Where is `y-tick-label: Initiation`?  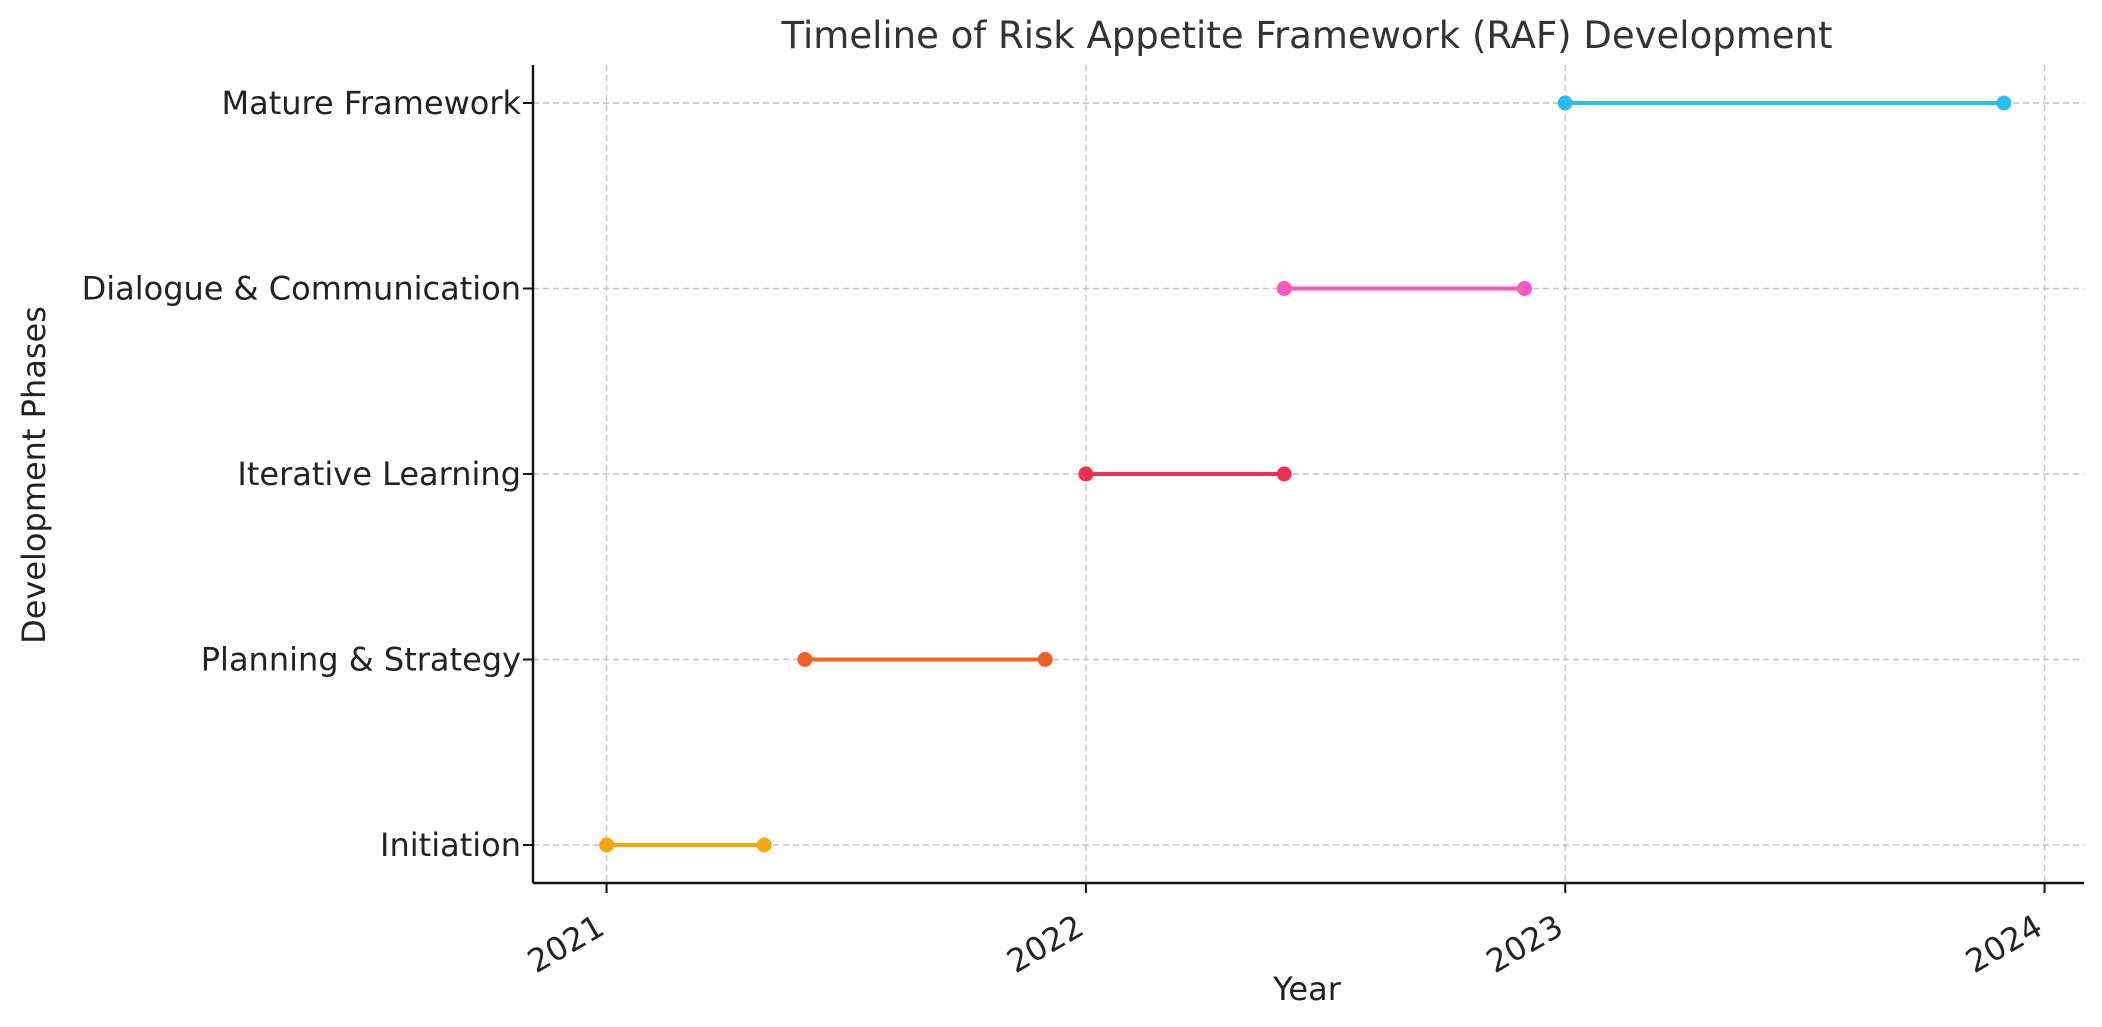 y-tick-label: Initiation is located at coordinates (450, 845).